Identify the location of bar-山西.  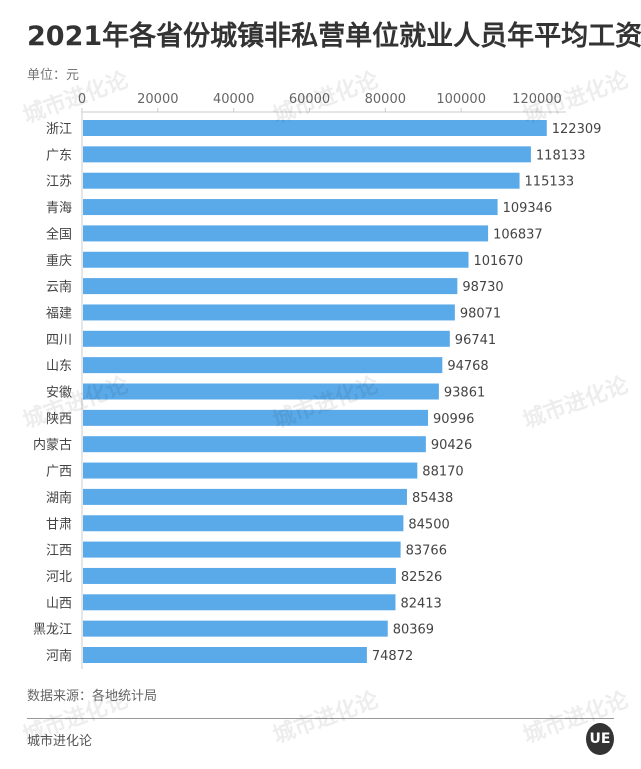
(239, 602).